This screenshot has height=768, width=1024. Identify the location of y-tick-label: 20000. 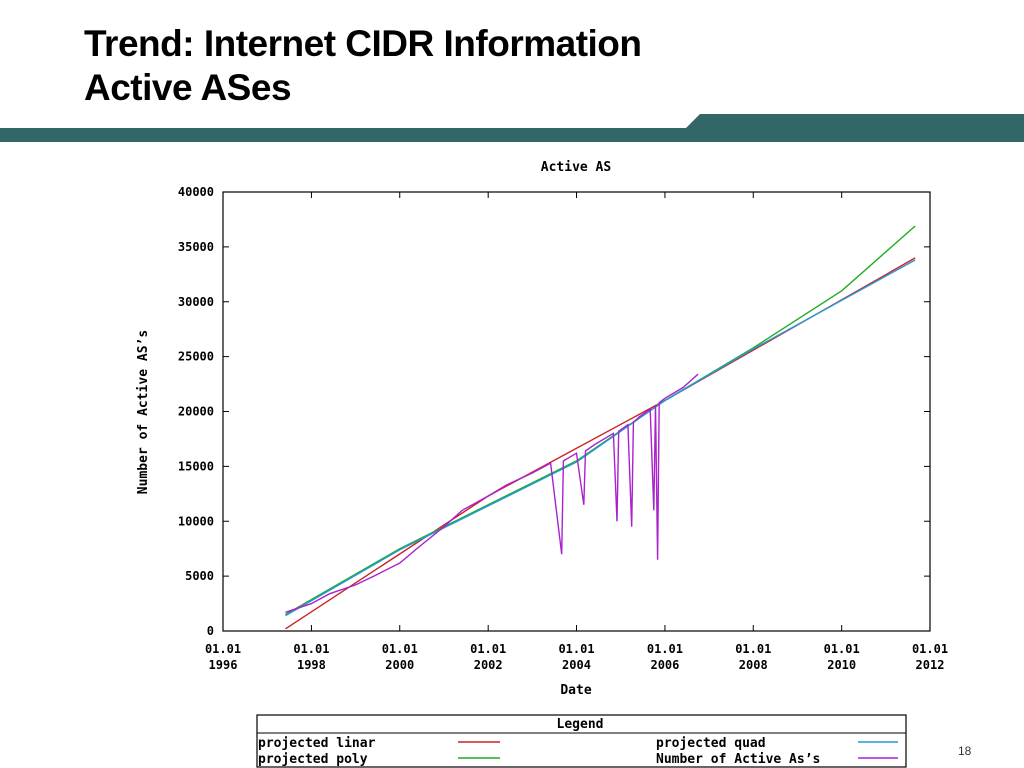
(196, 412).